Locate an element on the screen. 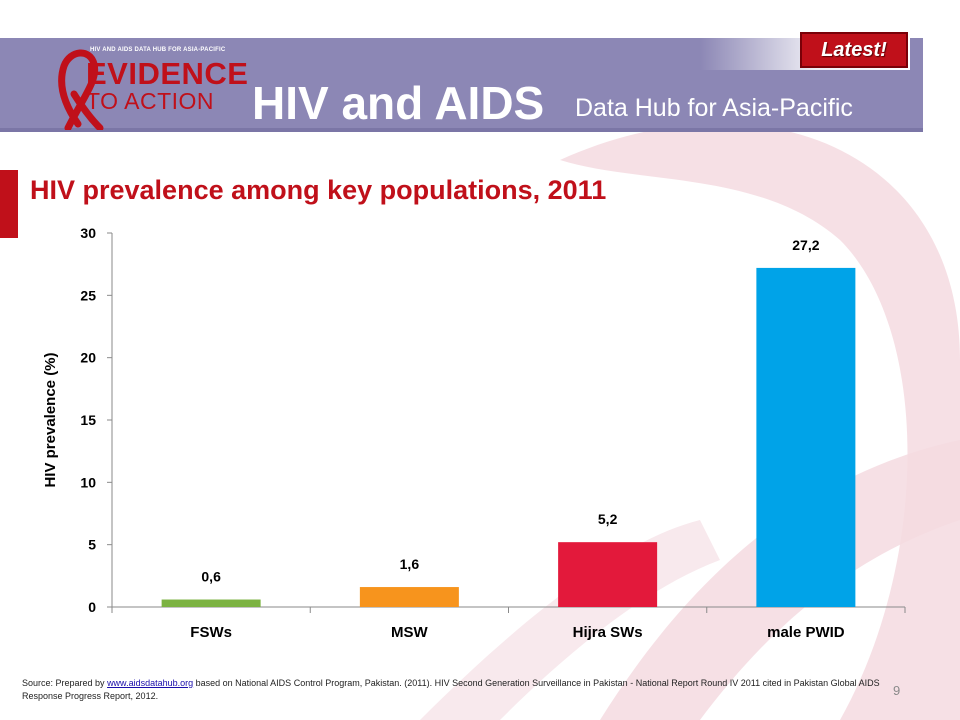 This screenshot has height=720, width=960. logo-to-action-text: TO ACTION is located at coordinates (150, 101).